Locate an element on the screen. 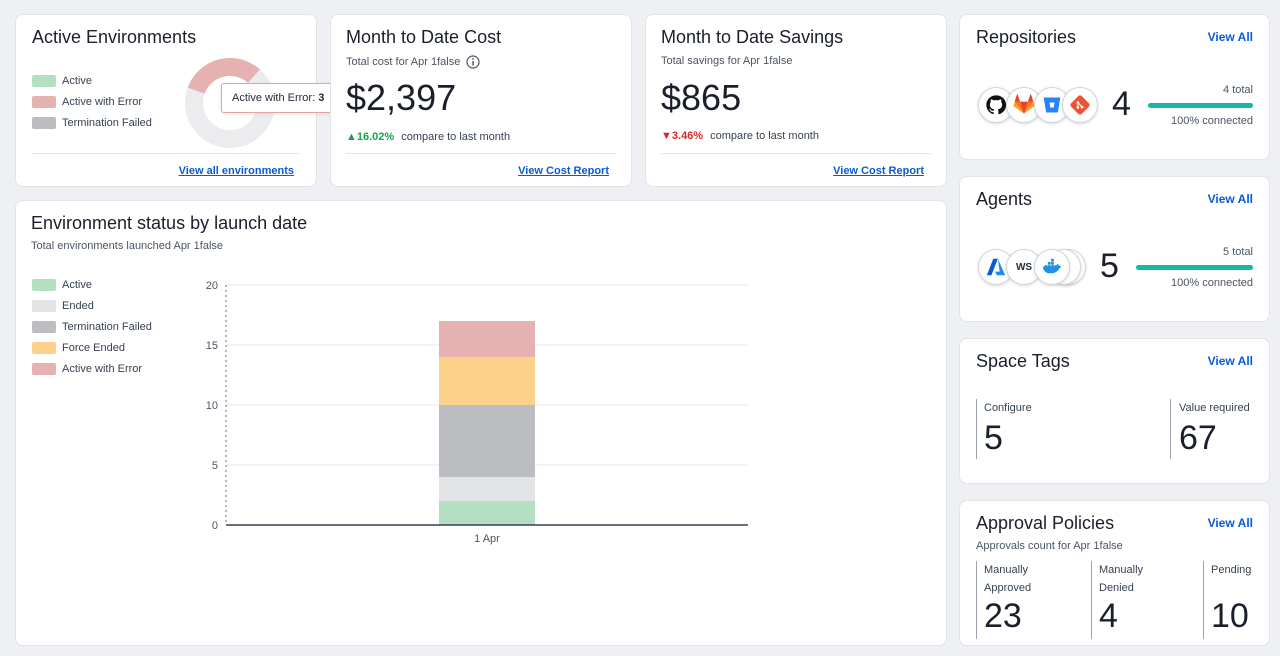  tooltip-label: Active with Error: is located at coordinates (274, 98).